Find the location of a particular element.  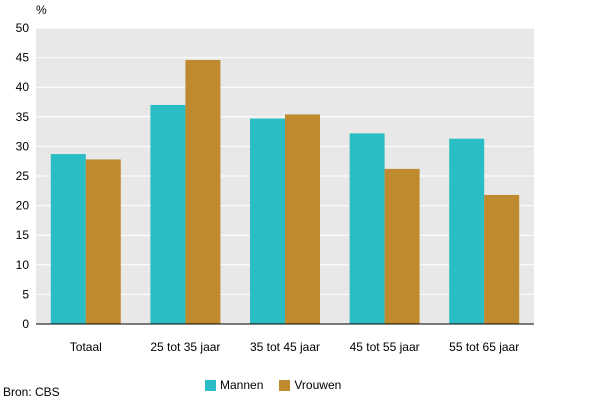

legend-item-vrouwen: Vrouwen is located at coordinates (310, 385).